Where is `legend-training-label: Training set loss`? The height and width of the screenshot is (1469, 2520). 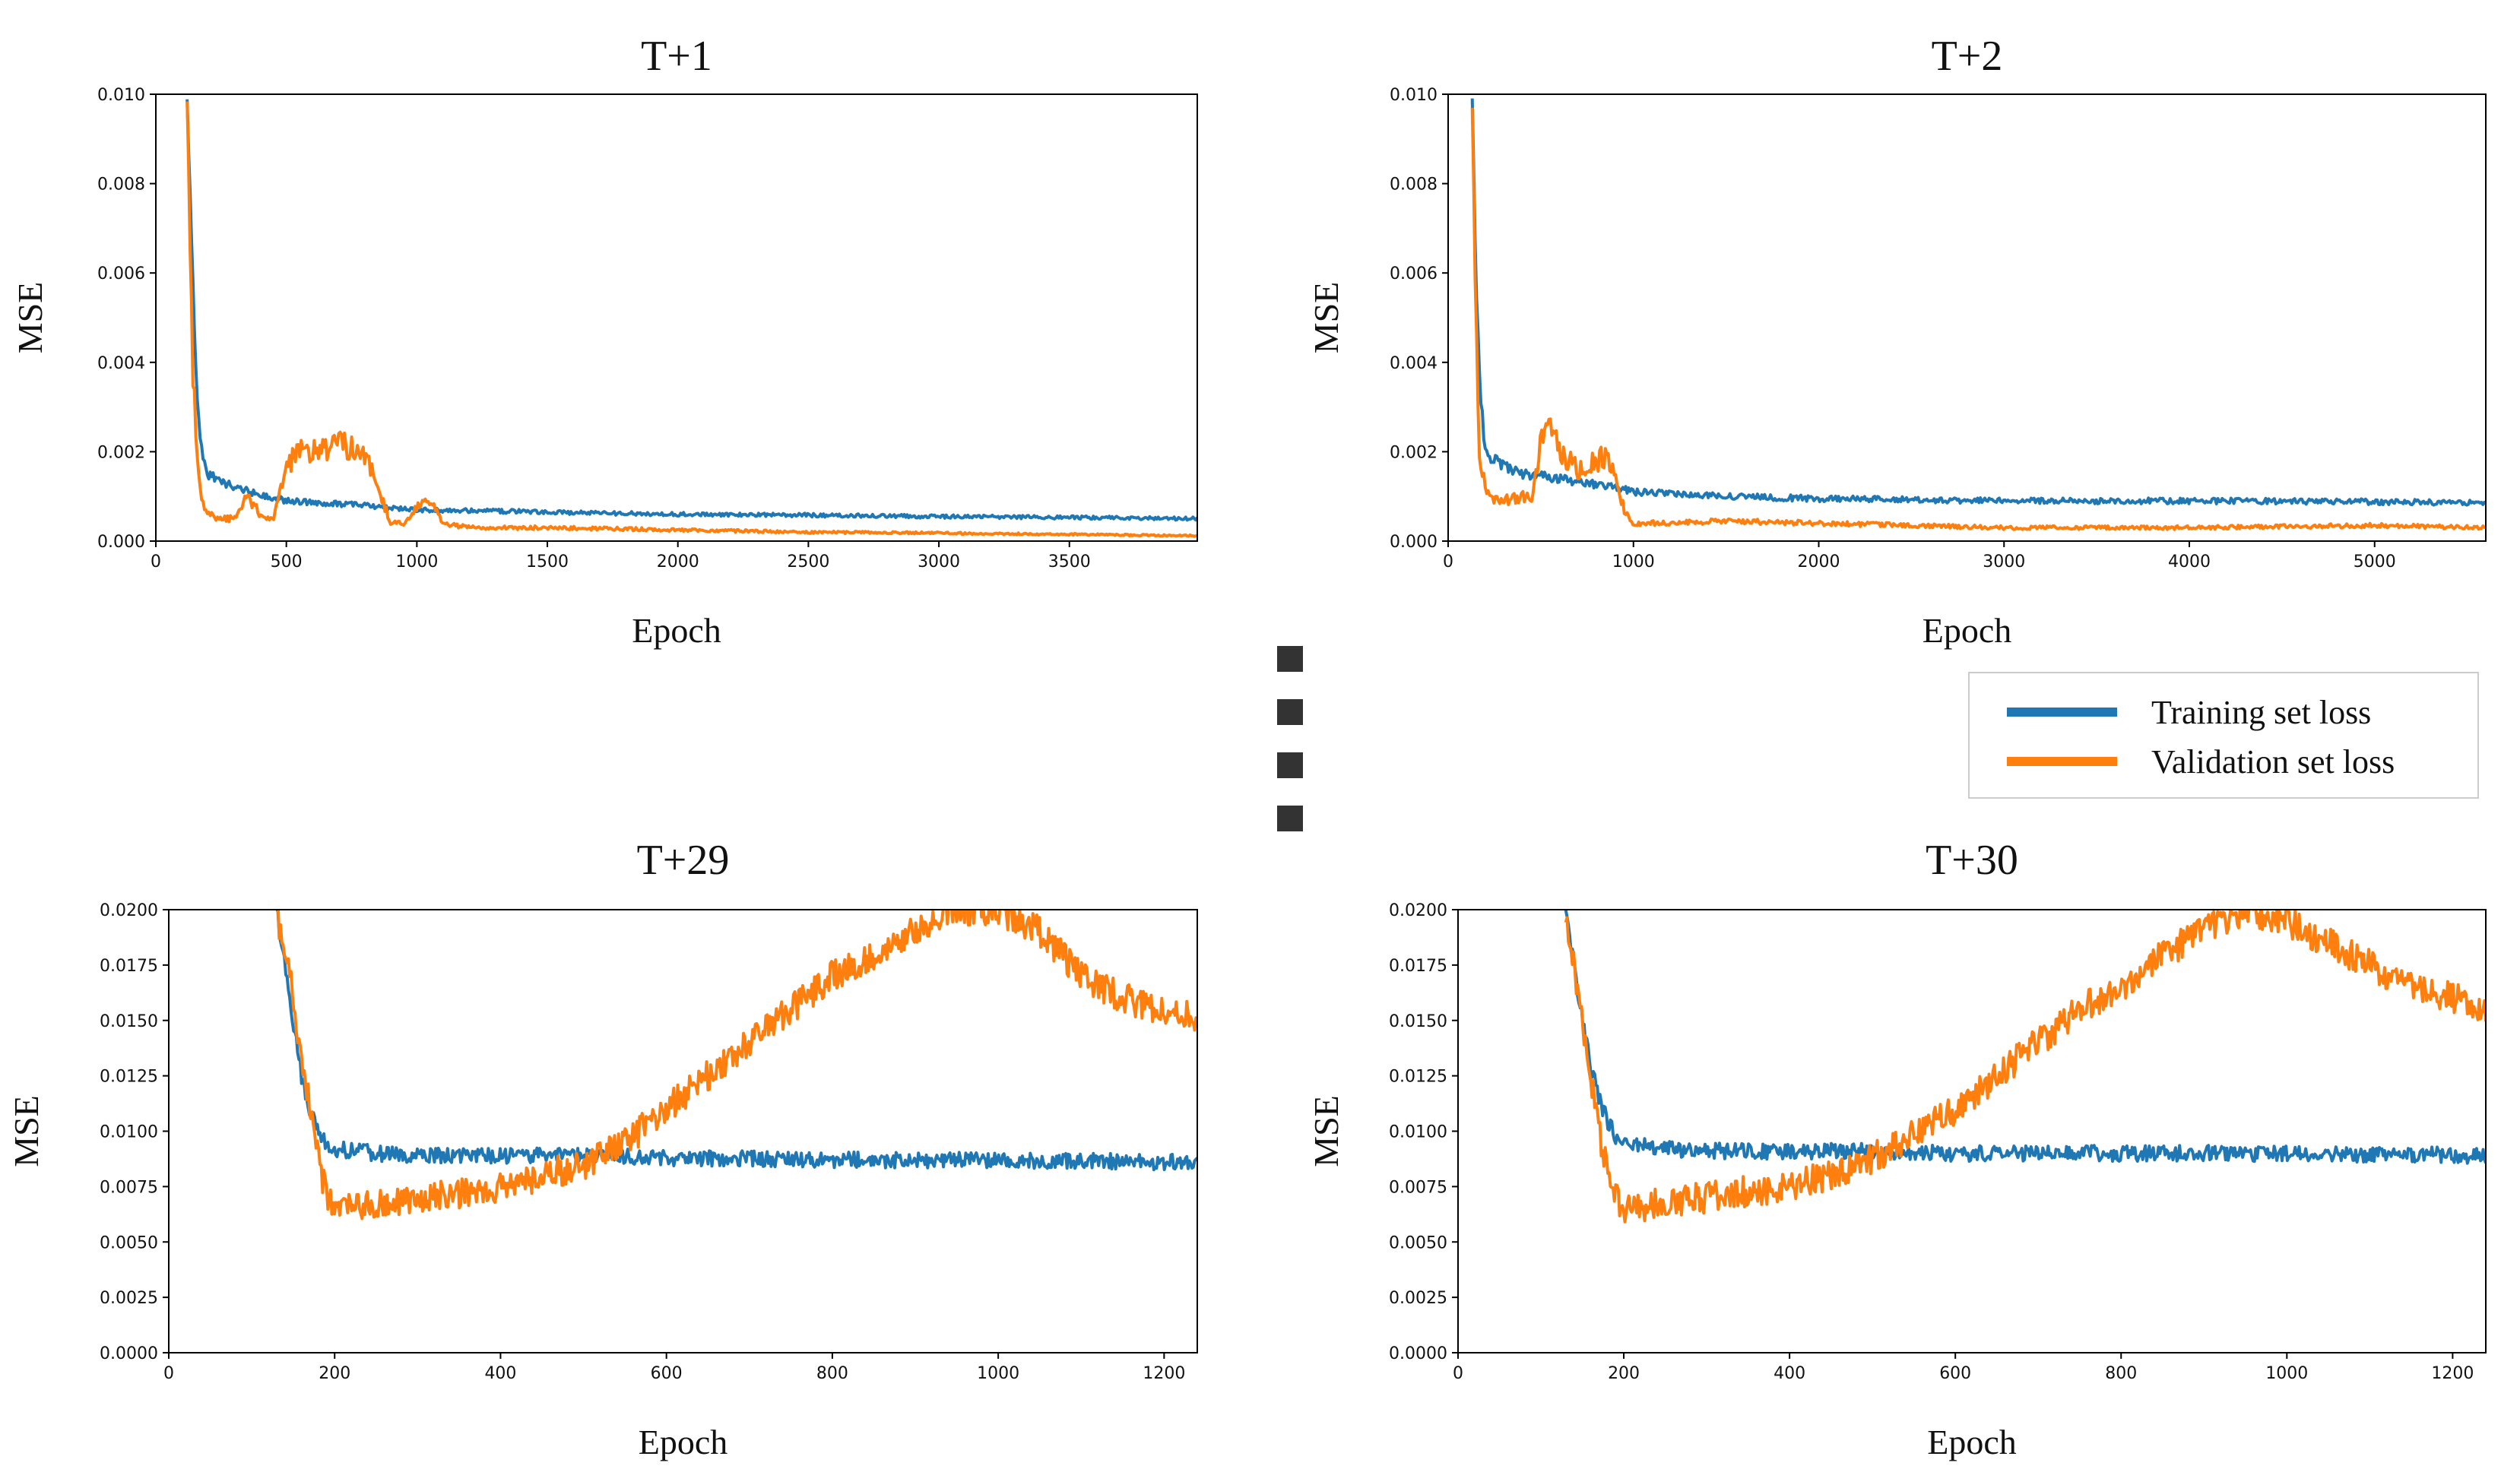
legend-training-label: Training set loss is located at coordinates (2261, 713).